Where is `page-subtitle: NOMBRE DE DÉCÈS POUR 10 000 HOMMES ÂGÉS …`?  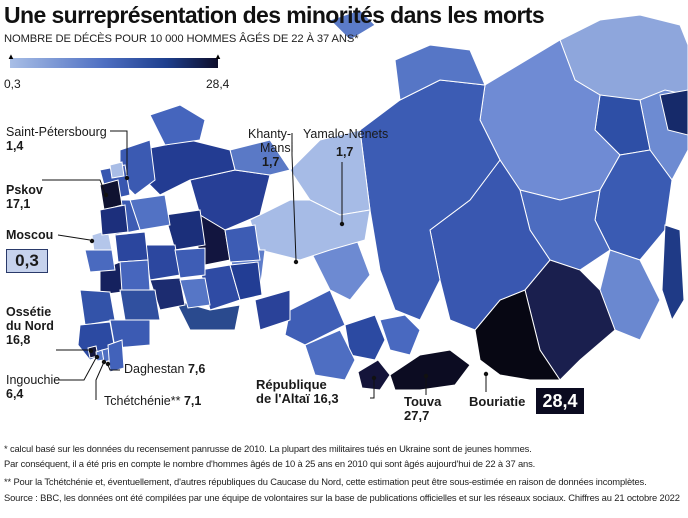 page-subtitle: NOMBRE DE DÉCÈS POUR 10 000 HOMMES ÂGÉS … is located at coordinates (181, 39).